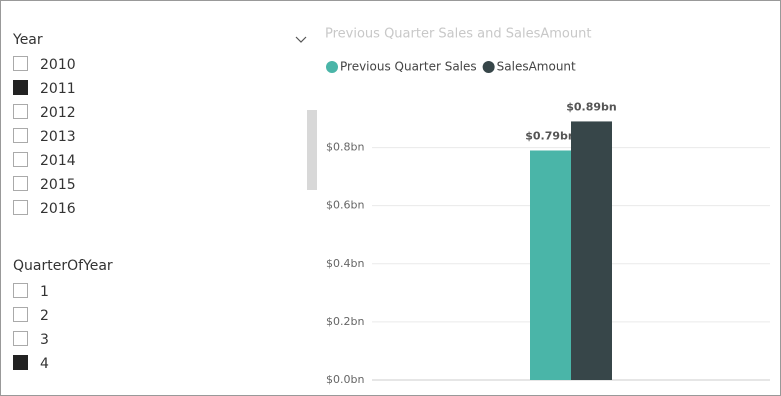 This screenshot has width=781, height=396. What do you see at coordinates (345, 321) in the screenshot?
I see `y-tick-label: $0.2bn` at bounding box center [345, 321].